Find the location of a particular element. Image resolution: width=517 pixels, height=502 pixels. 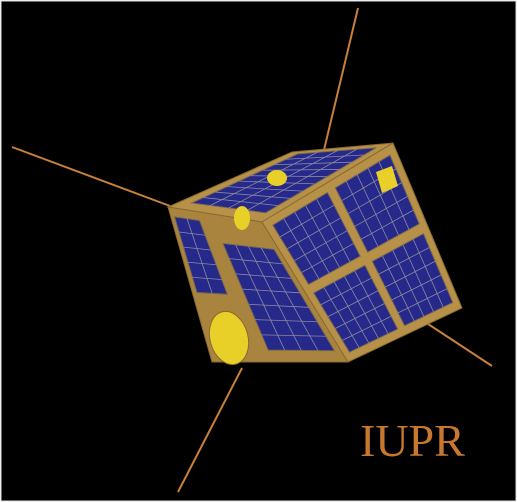

logo-text: IUPR is located at coordinates (412, 440).